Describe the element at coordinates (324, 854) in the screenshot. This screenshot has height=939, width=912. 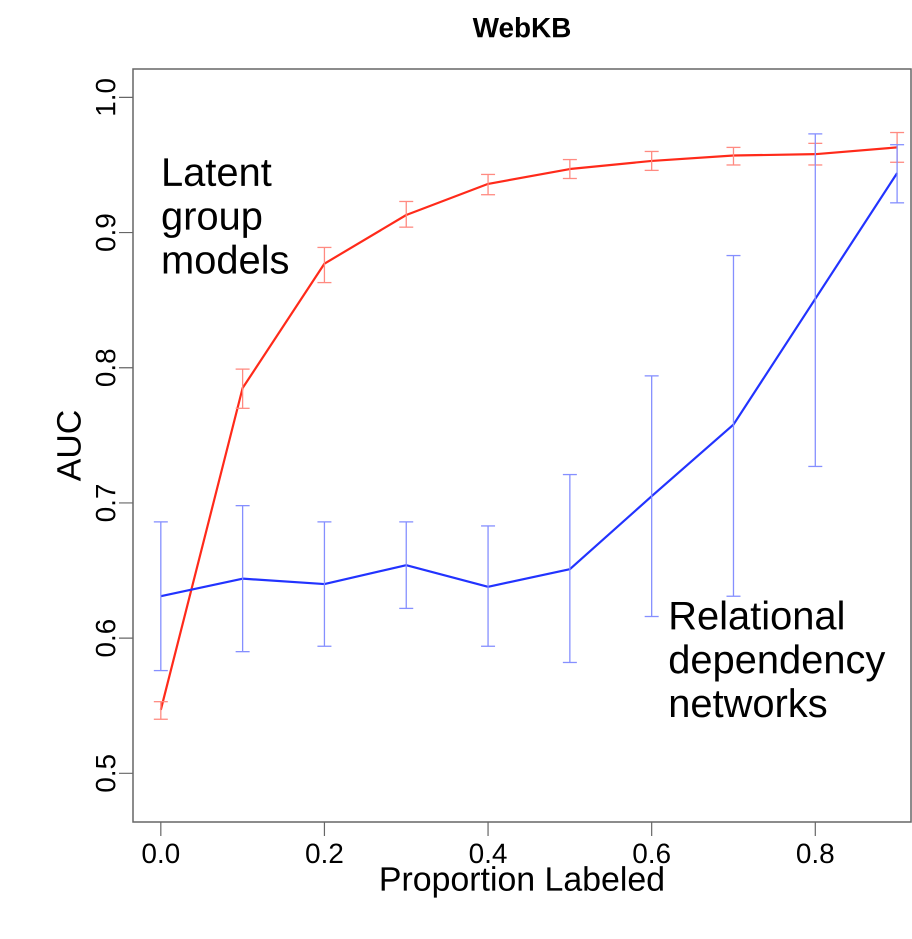
I see `x-tick-label: 0.2` at that location.